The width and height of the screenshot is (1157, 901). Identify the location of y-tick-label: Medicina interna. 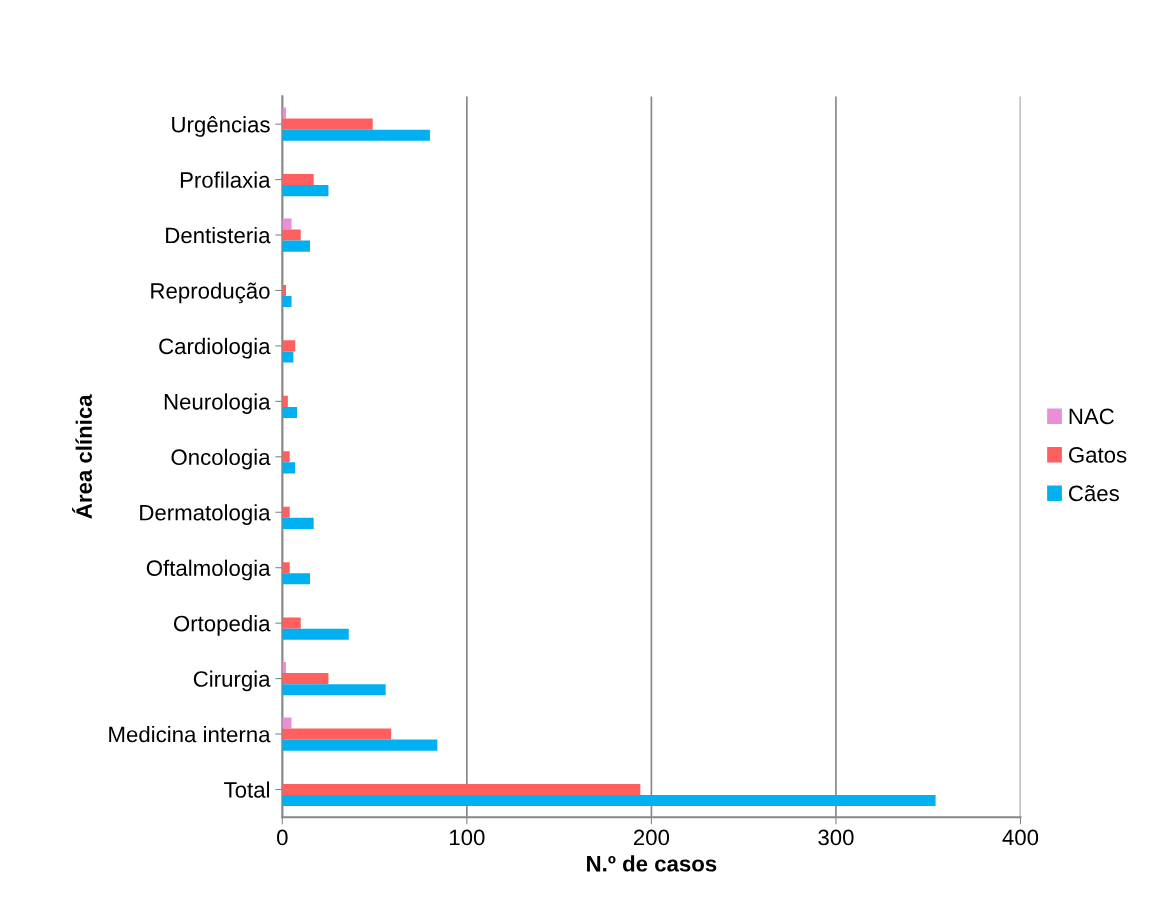
(190, 734).